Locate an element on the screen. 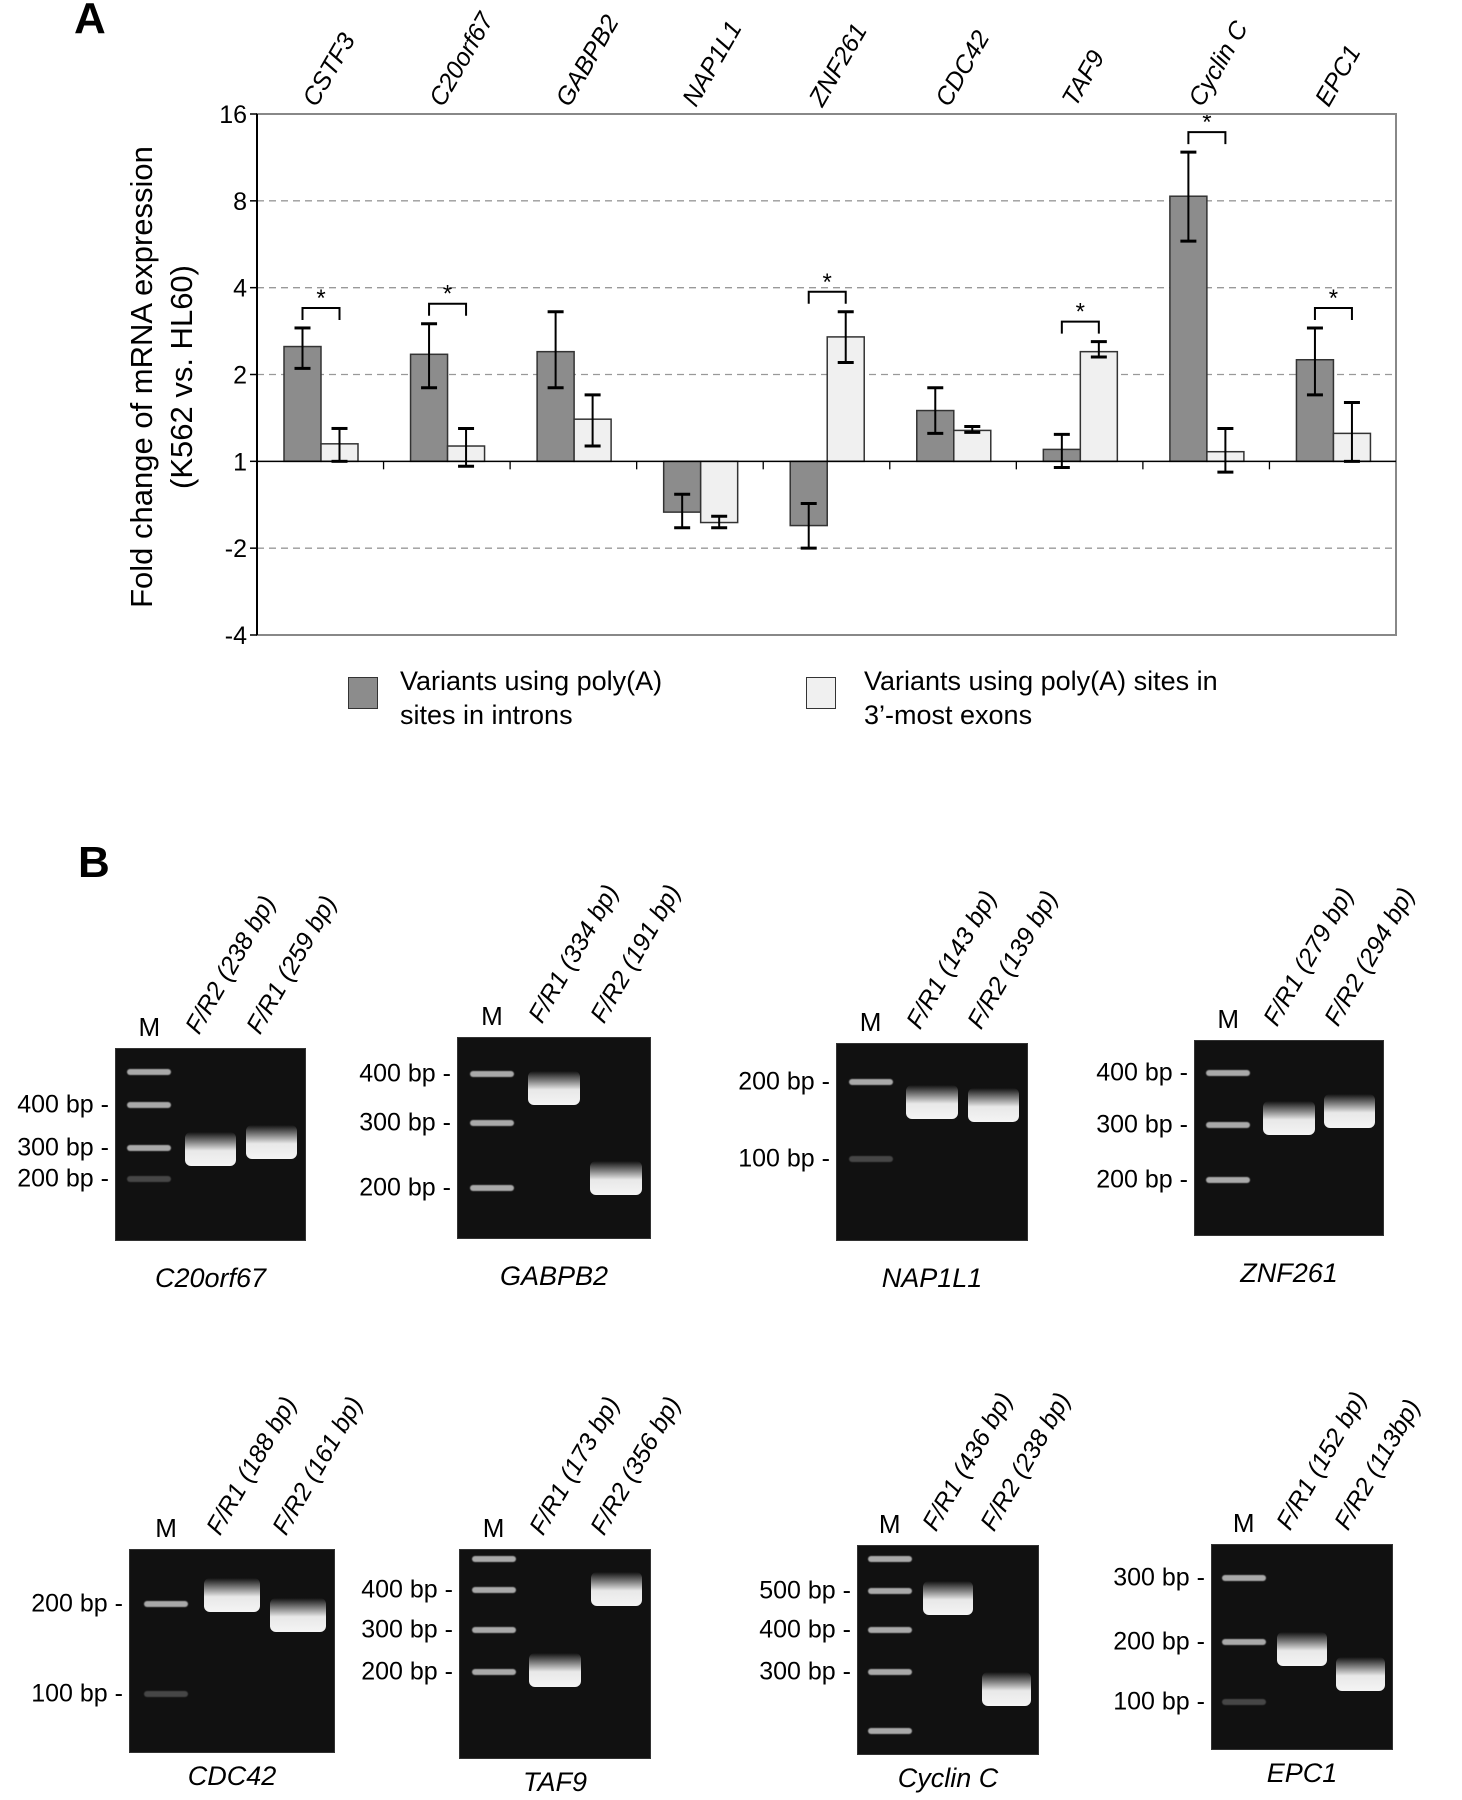  y-axis-title-line2: (K562 vs. HL60) is located at coordinates (181, 377).